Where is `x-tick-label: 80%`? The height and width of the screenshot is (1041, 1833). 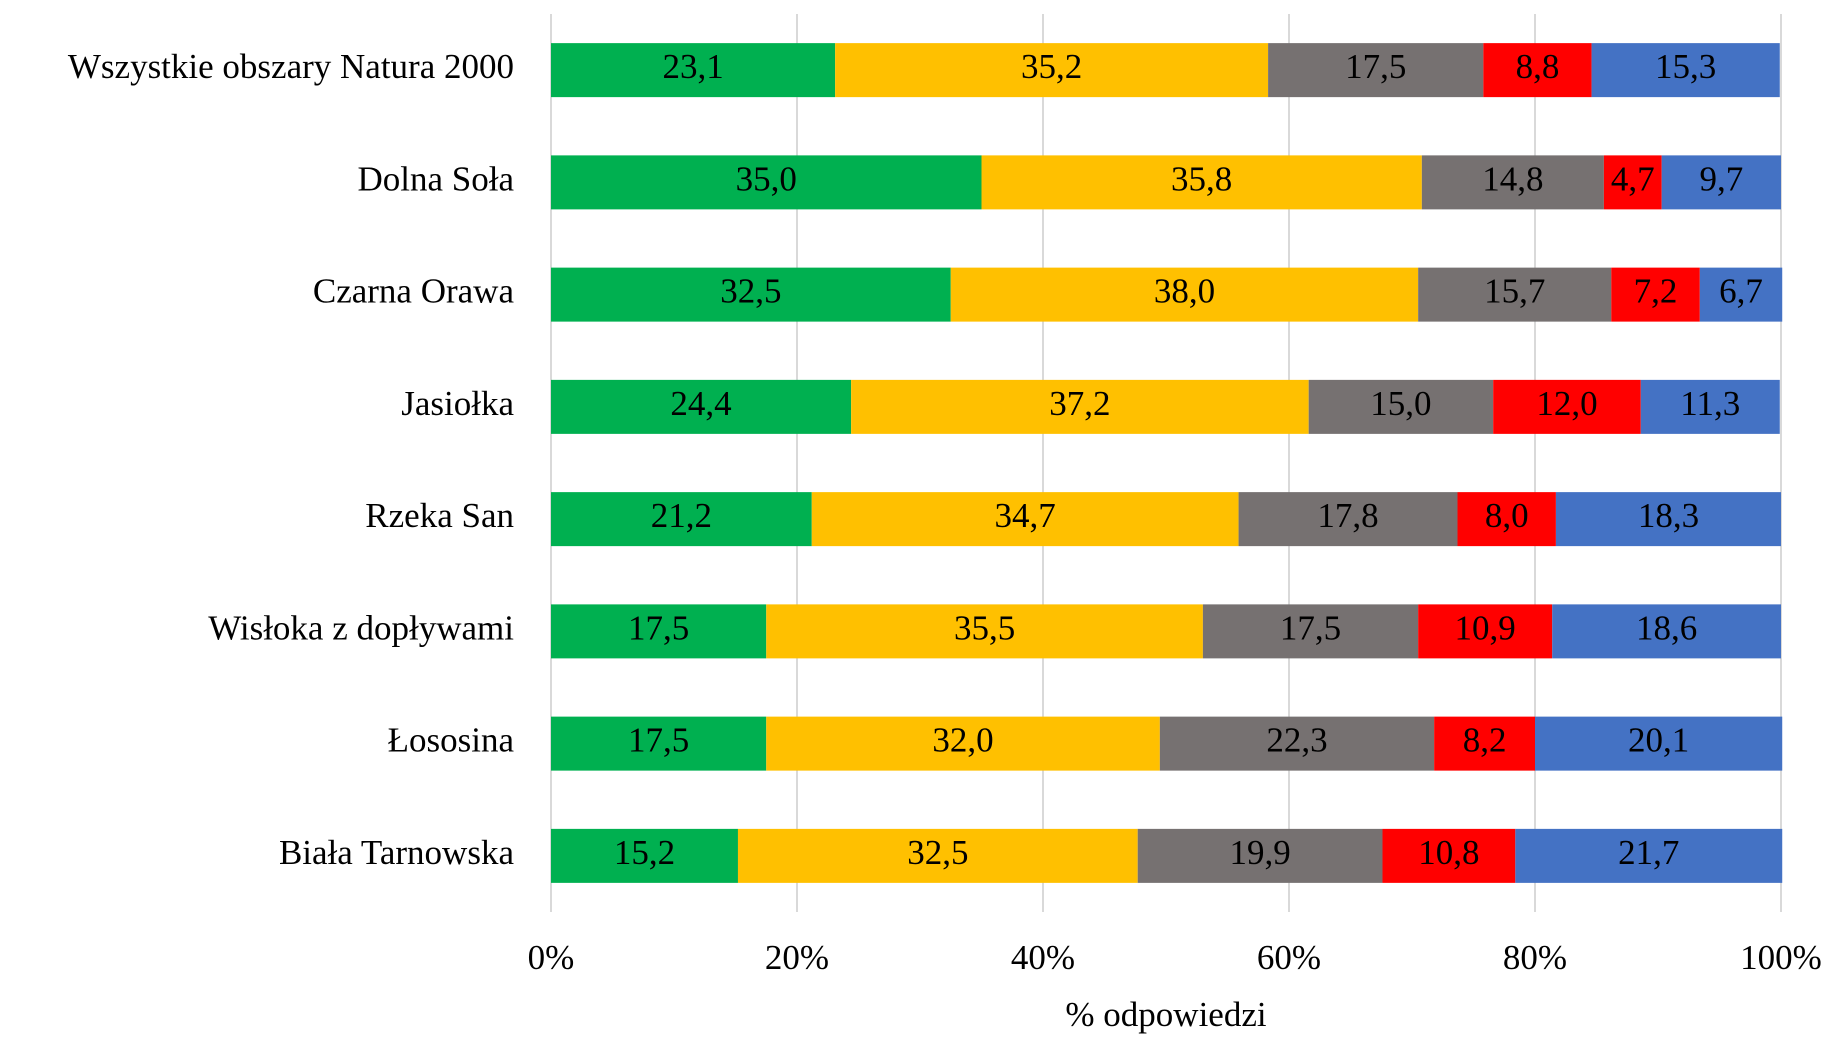 x-tick-label: 80% is located at coordinates (1535, 957).